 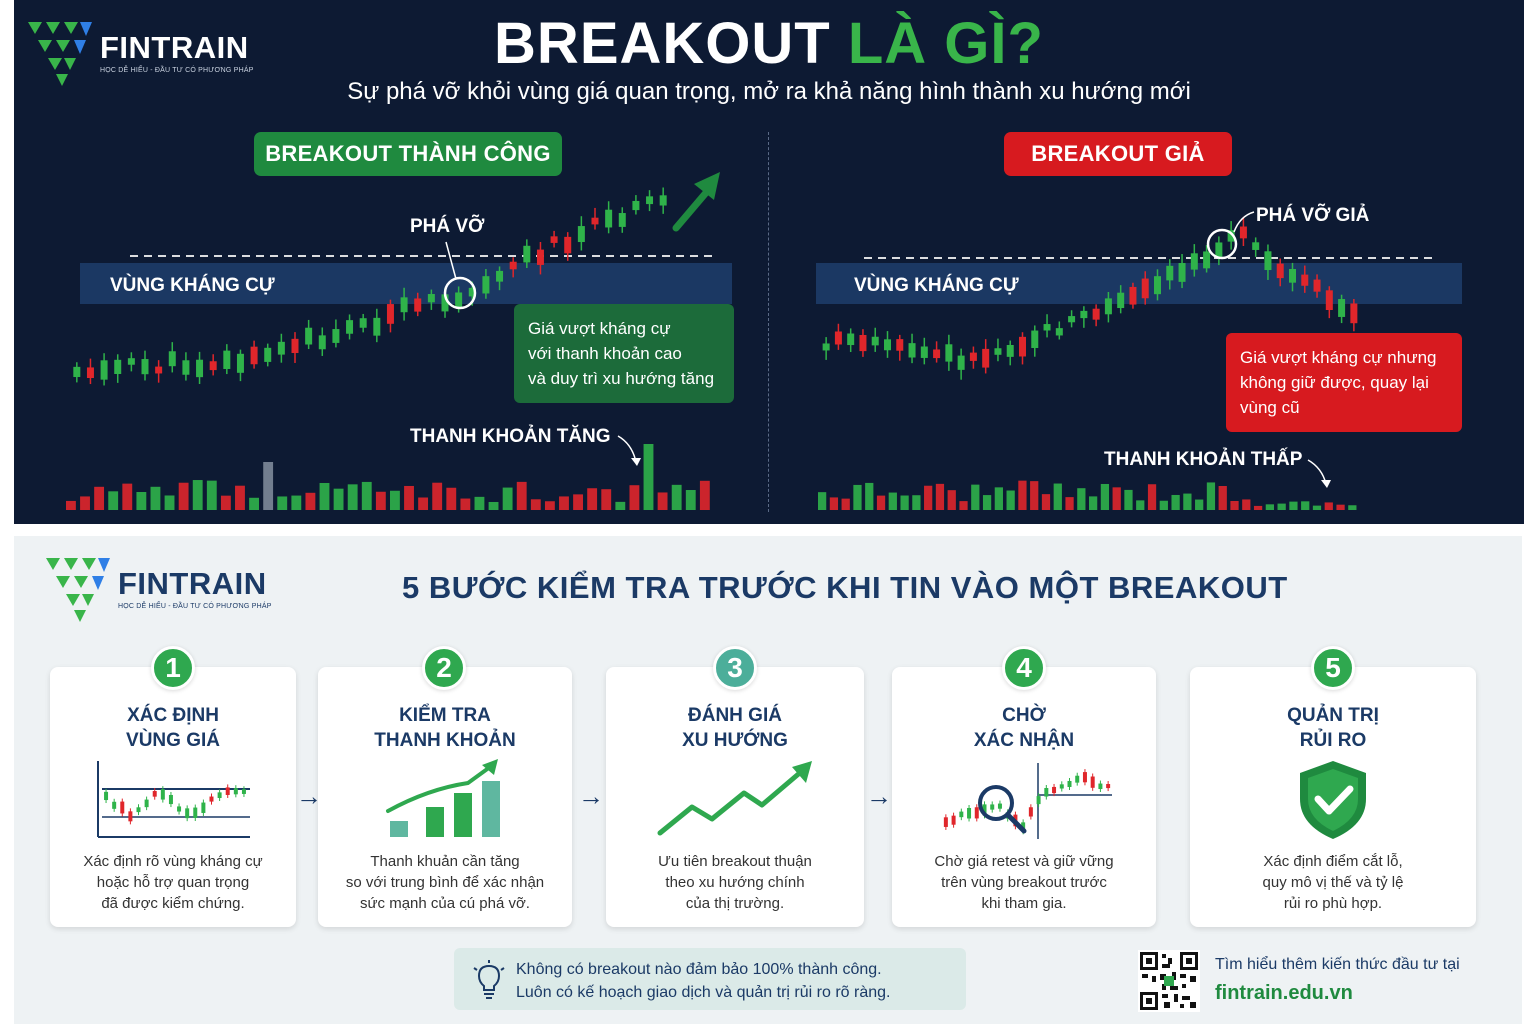 What do you see at coordinates (1284, 993) in the screenshot?
I see `website-link: fintrain.edu.vn` at bounding box center [1284, 993].